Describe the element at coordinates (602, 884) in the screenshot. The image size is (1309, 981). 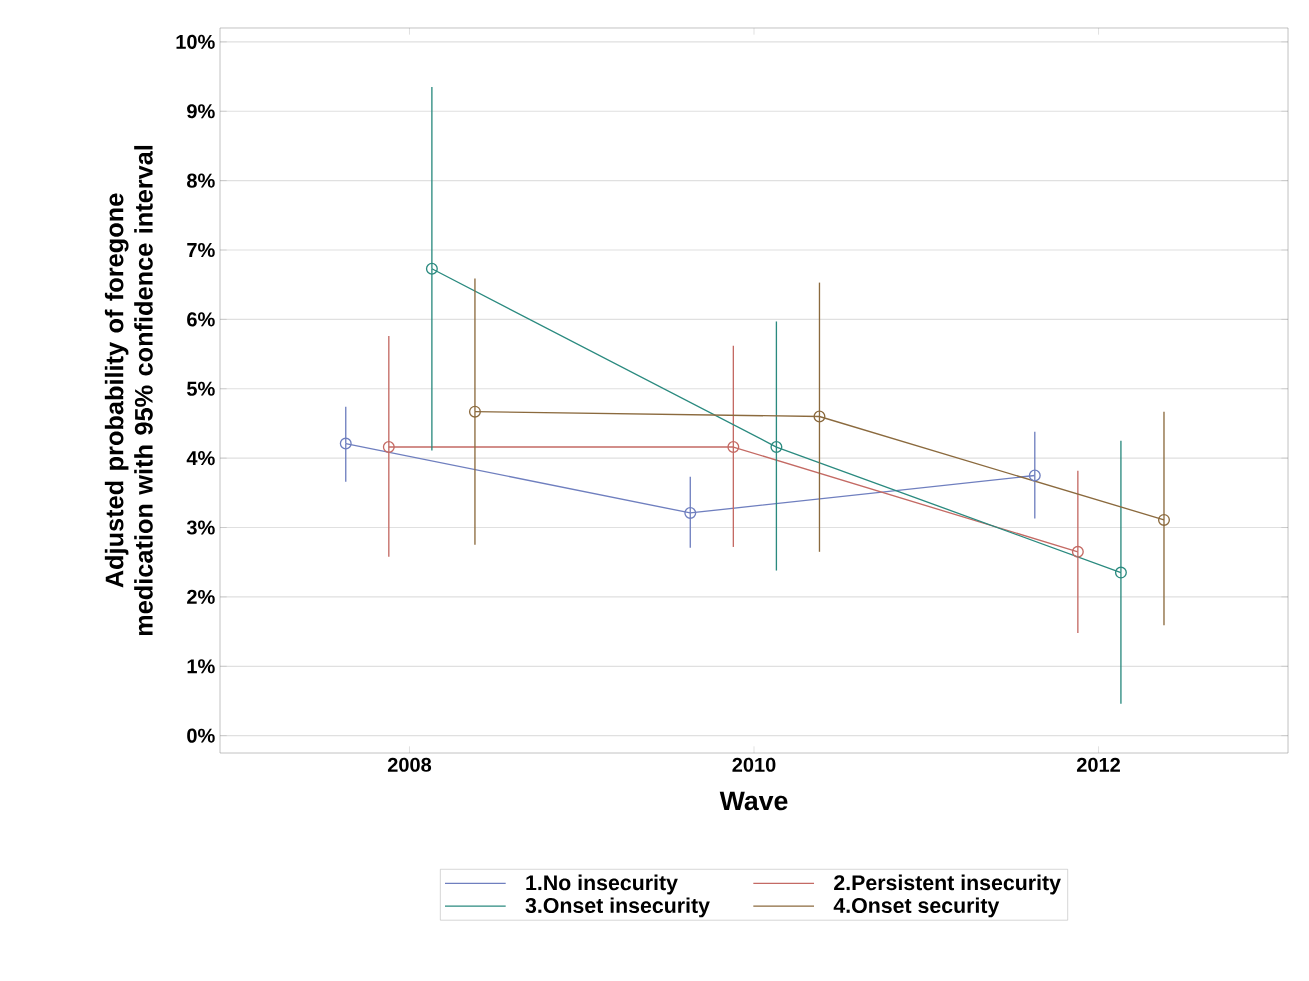
I see `legend-label: 1.No insecurity` at that location.